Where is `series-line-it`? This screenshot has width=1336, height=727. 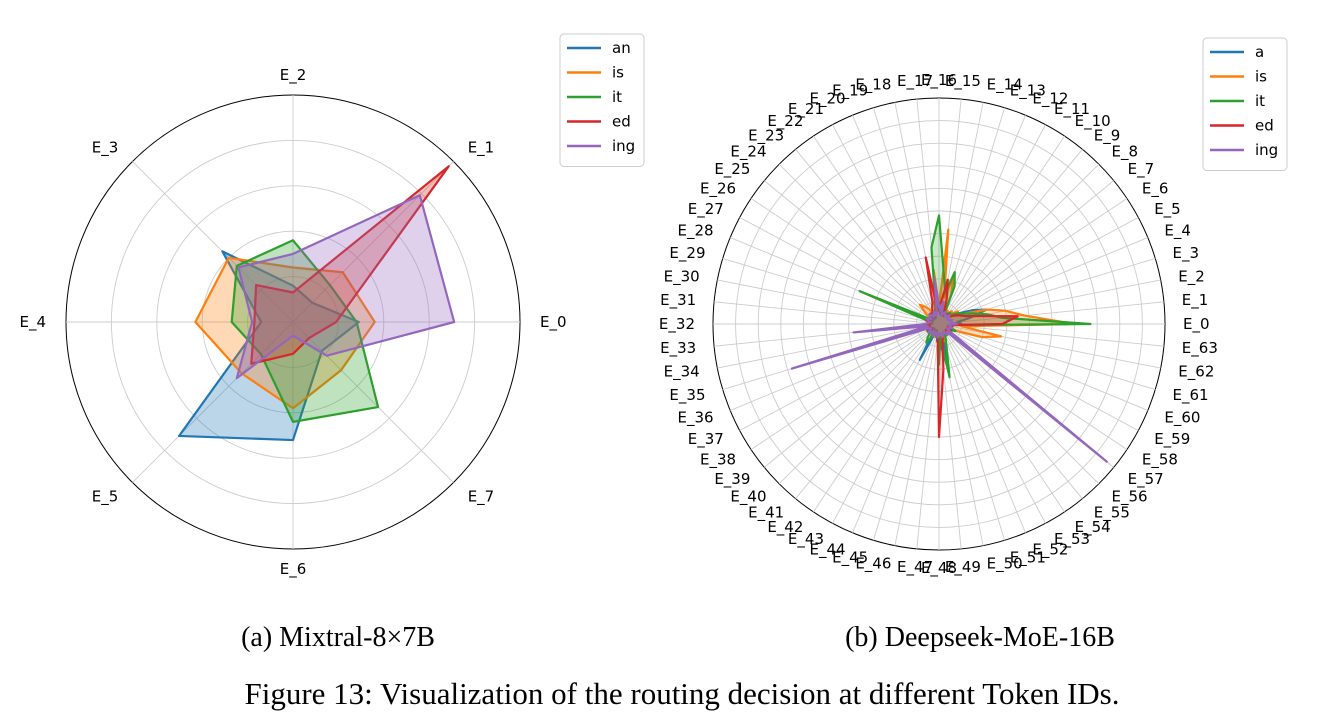
series-line-it is located at coordinates (305, 331).